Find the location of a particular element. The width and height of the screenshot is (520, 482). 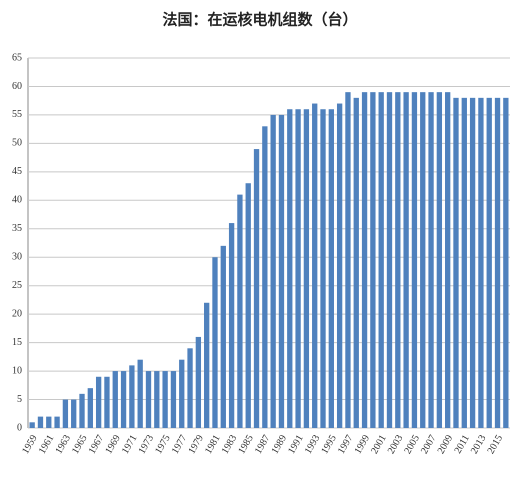

x-tick-label: 1997 is located at coordinates (346, 444).